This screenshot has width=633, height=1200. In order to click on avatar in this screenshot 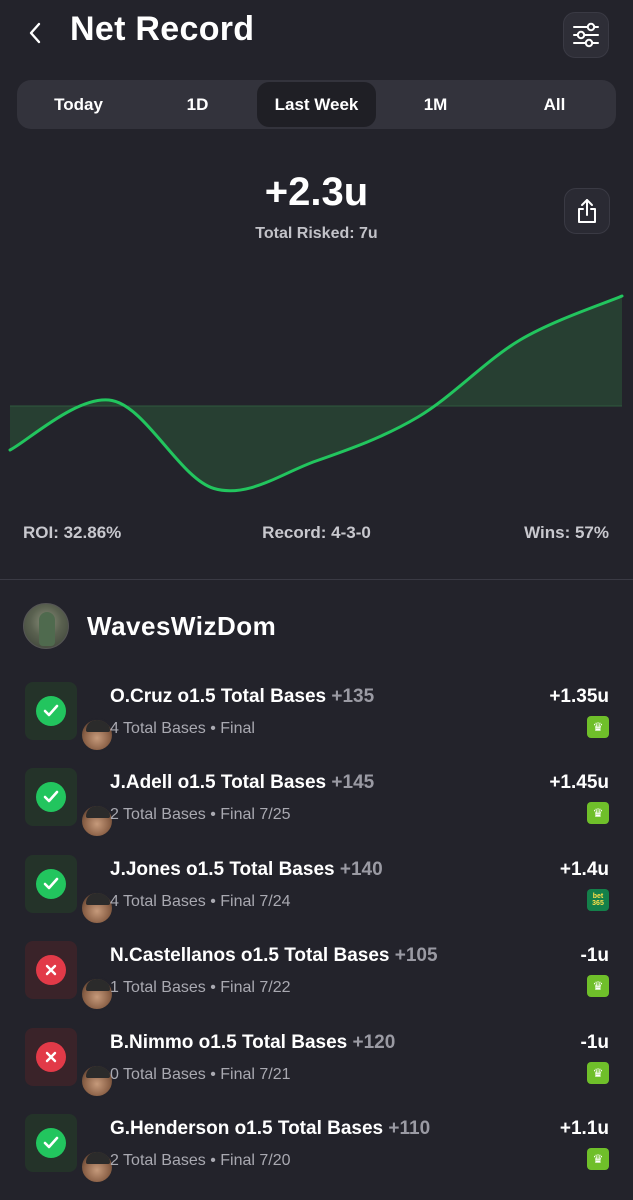, I will do `click(46, 626)`.